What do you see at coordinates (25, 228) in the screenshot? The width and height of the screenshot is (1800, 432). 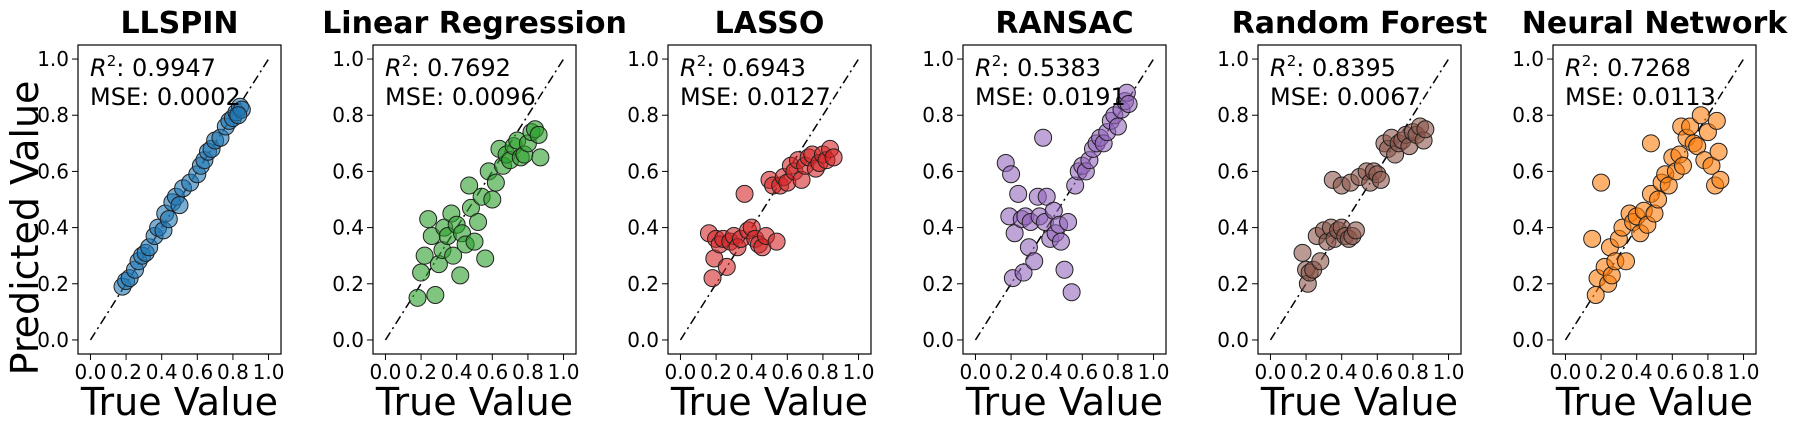 I see `y-axis-label: Predicted Value` at bounding box center [25, 228].